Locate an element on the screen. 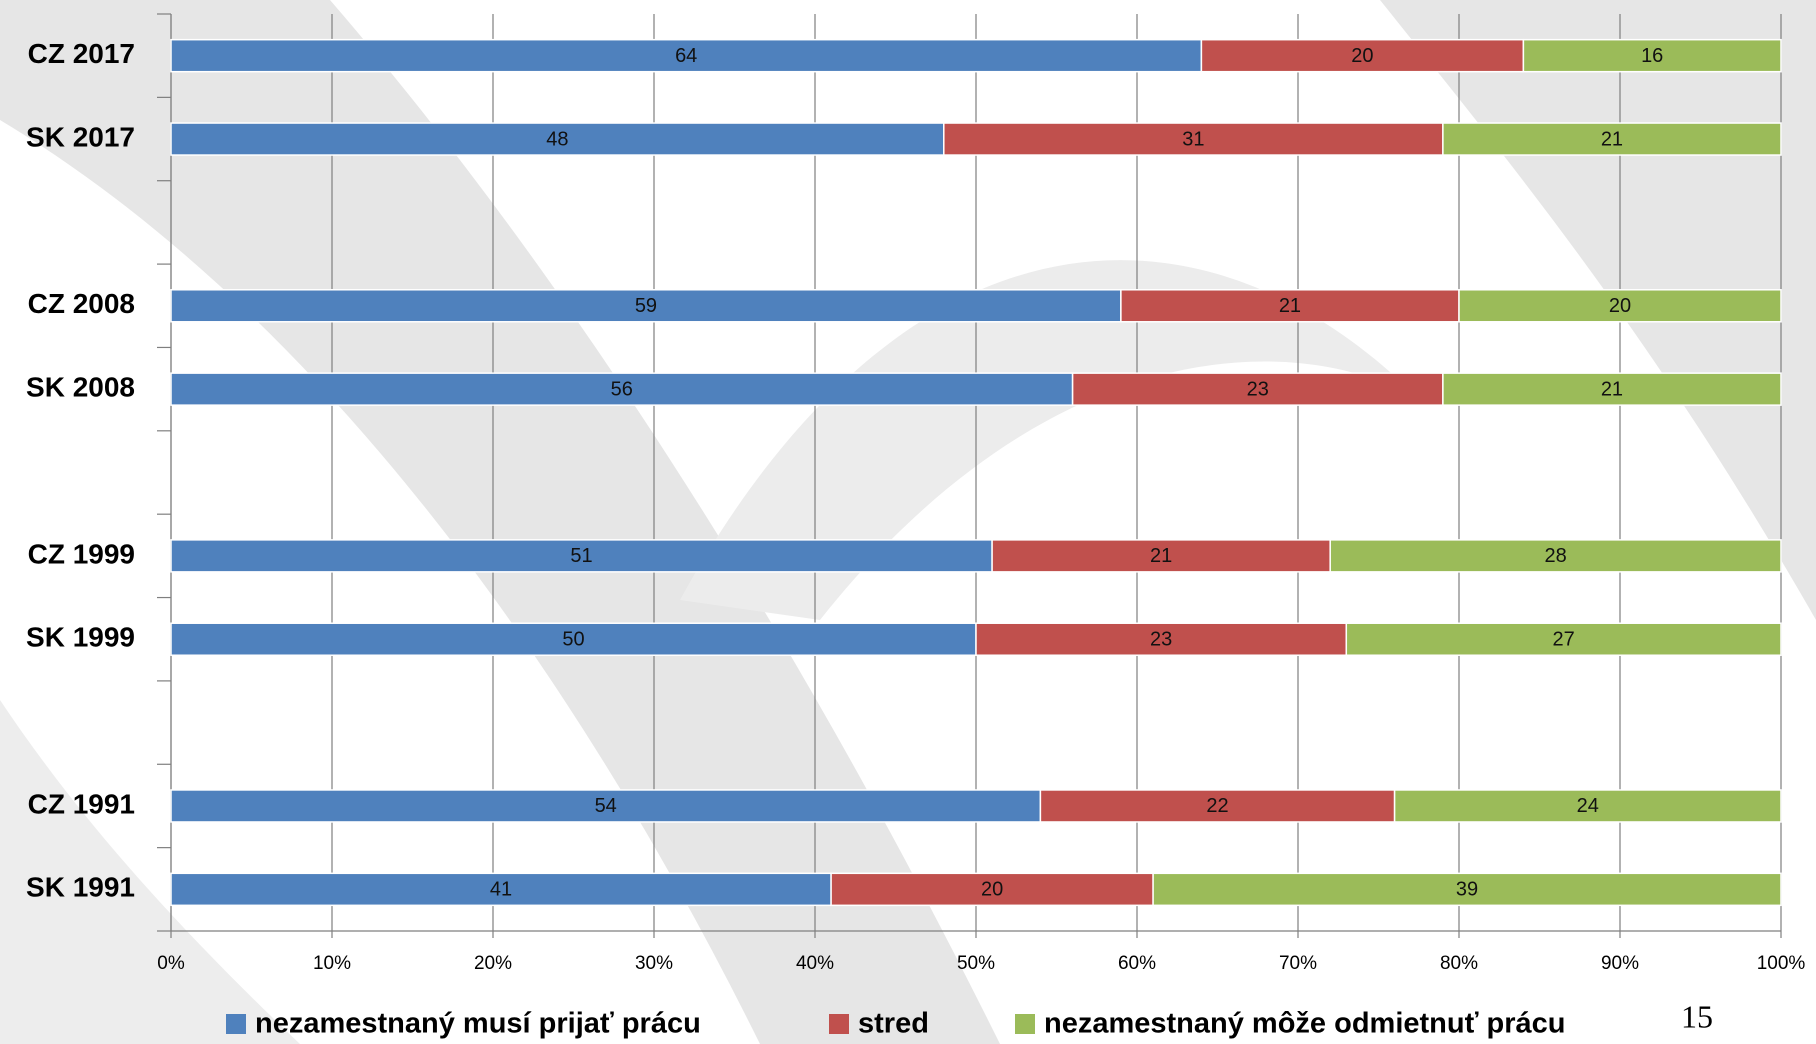 The width and height of the screenshot is (1816, 1044). data-label: 56 is located at coordinates (622, 389).